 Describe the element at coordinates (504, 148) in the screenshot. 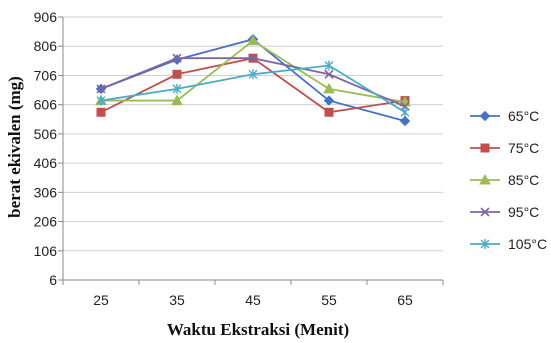

I see `legend-item: 75°C` at that location.